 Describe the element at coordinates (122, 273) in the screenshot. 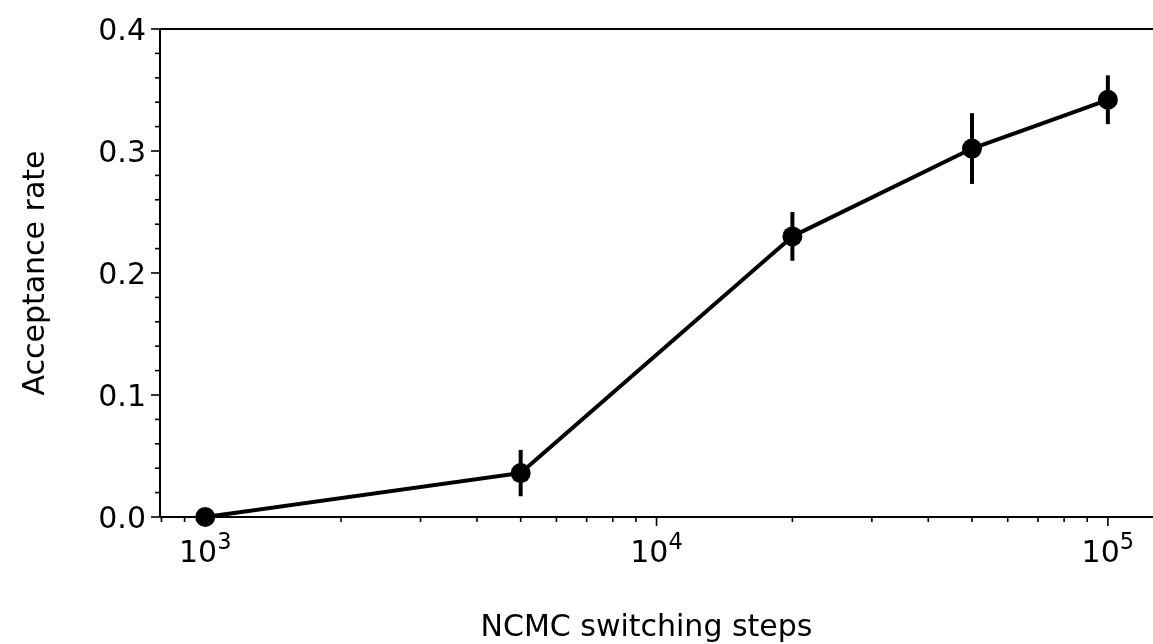

I see `y-tick-label: 0.2` at that location.